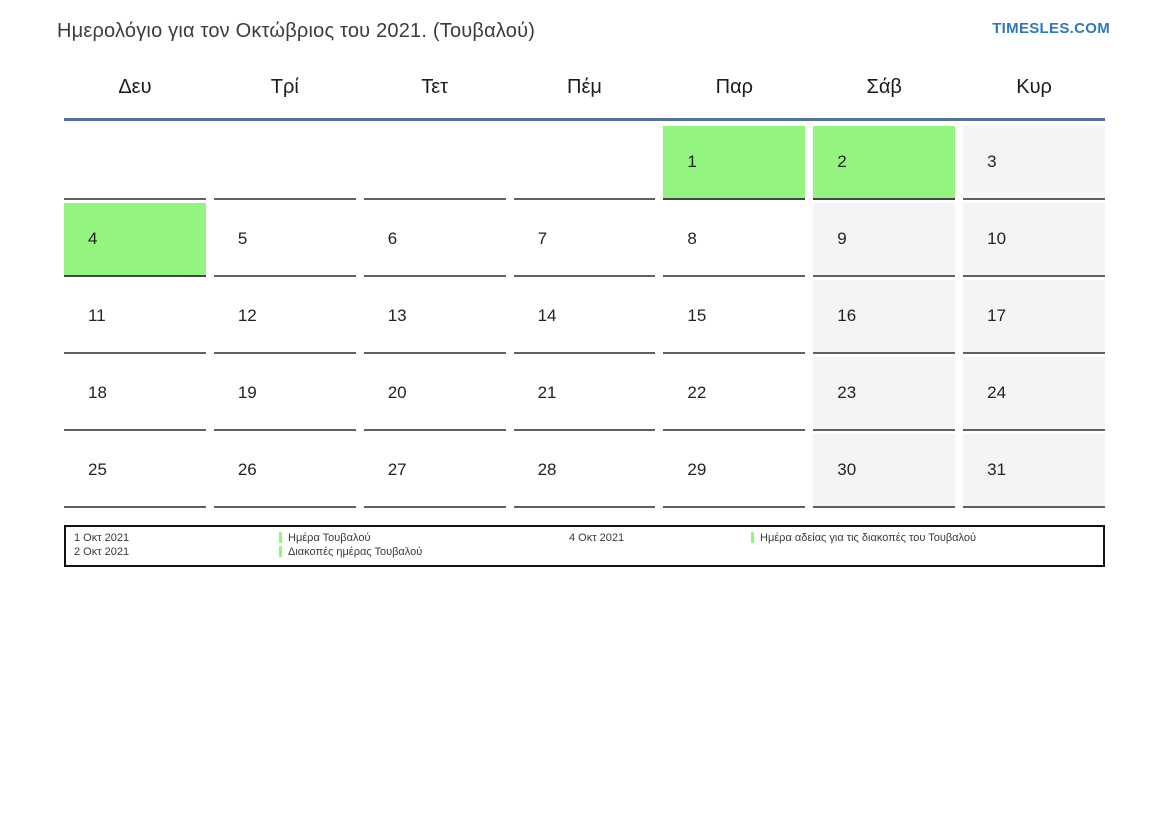  I want to click on day-number: 17, so click(997, 315).